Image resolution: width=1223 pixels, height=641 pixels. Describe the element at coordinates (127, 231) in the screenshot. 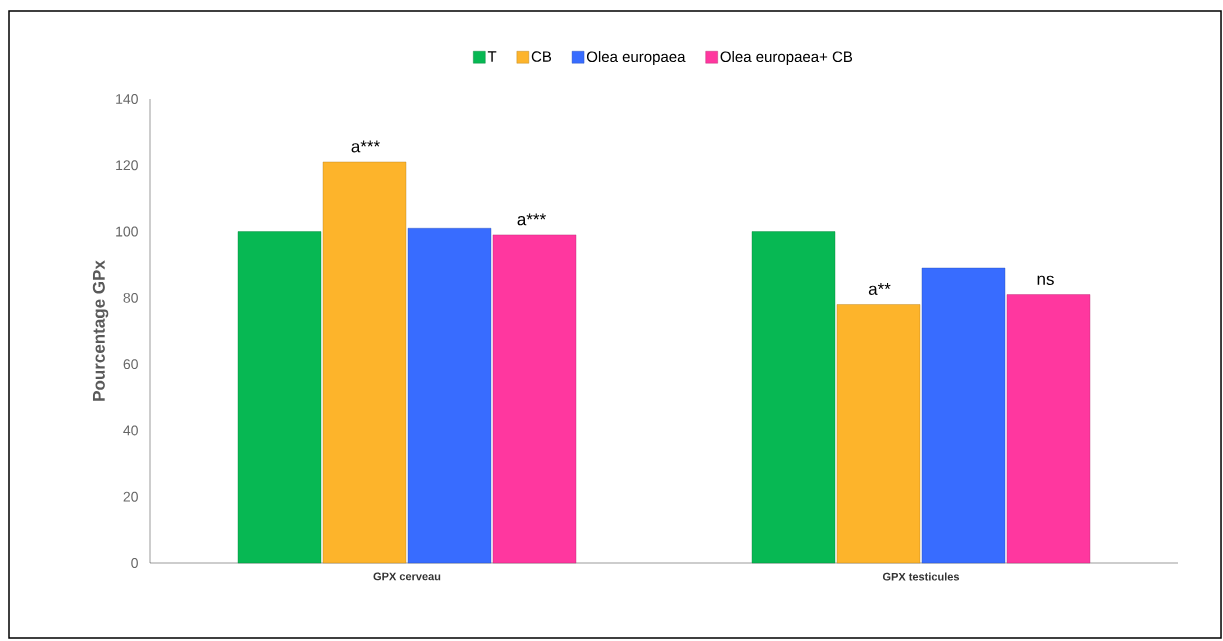

I see `y-tick-label: 100` at that location.